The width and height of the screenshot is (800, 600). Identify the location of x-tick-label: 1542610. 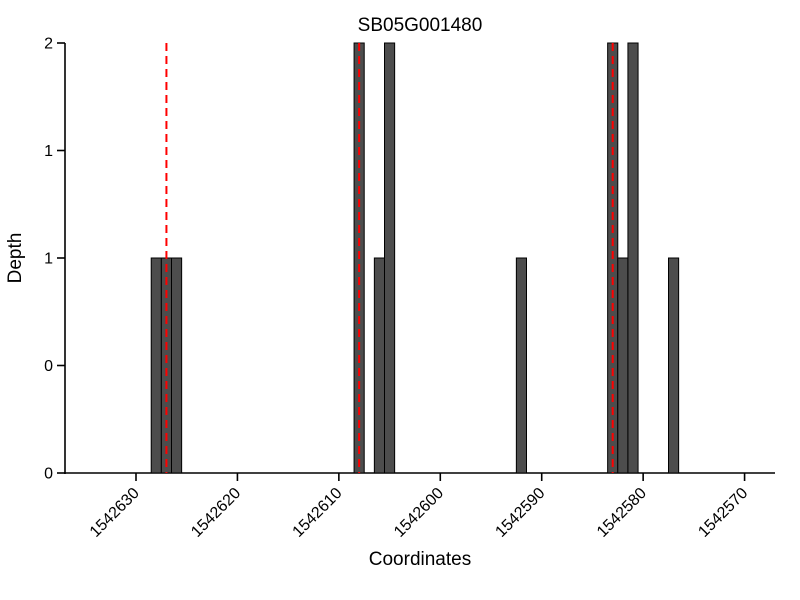
(318, 513).